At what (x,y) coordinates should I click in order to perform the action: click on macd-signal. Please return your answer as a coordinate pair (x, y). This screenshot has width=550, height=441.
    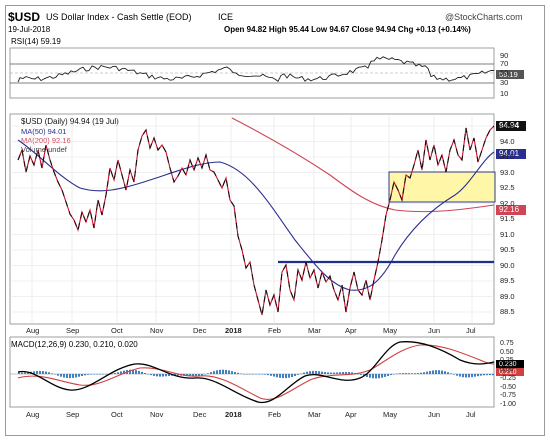
    Looking at the image, I should click on (256, 372).